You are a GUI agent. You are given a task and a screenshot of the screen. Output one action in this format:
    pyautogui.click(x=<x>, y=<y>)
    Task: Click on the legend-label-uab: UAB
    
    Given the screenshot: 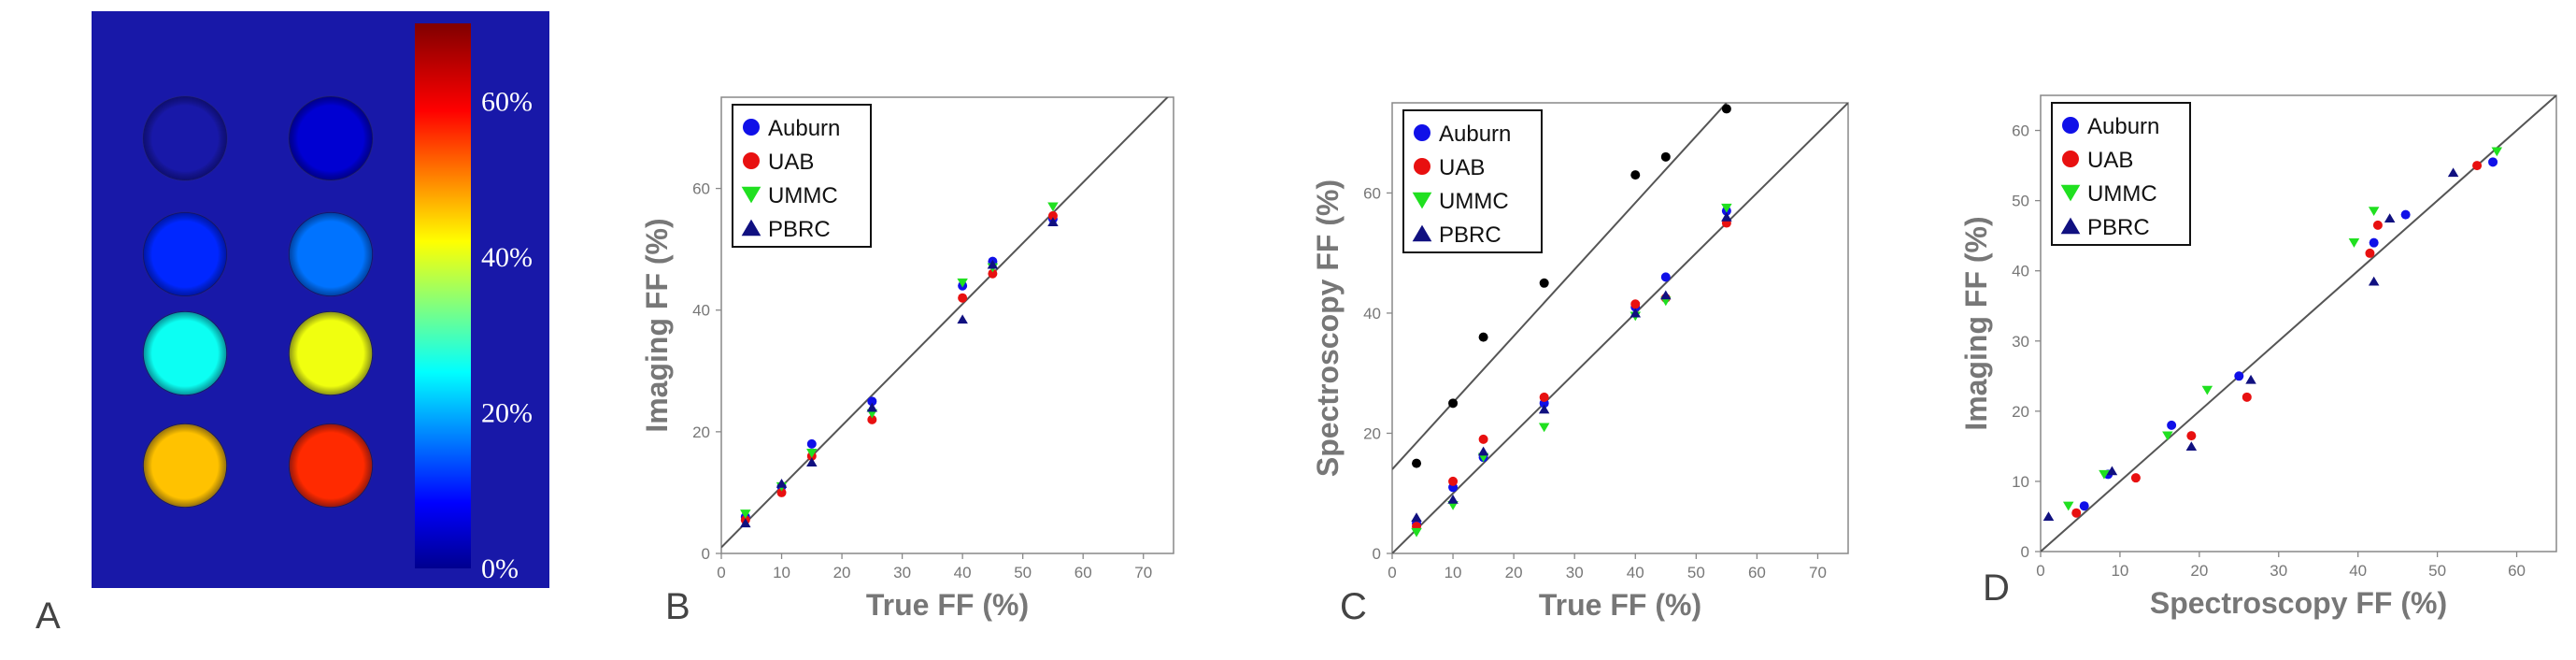 What is the action you would take?
    pyautogui.click(x=1462, y=167)
    